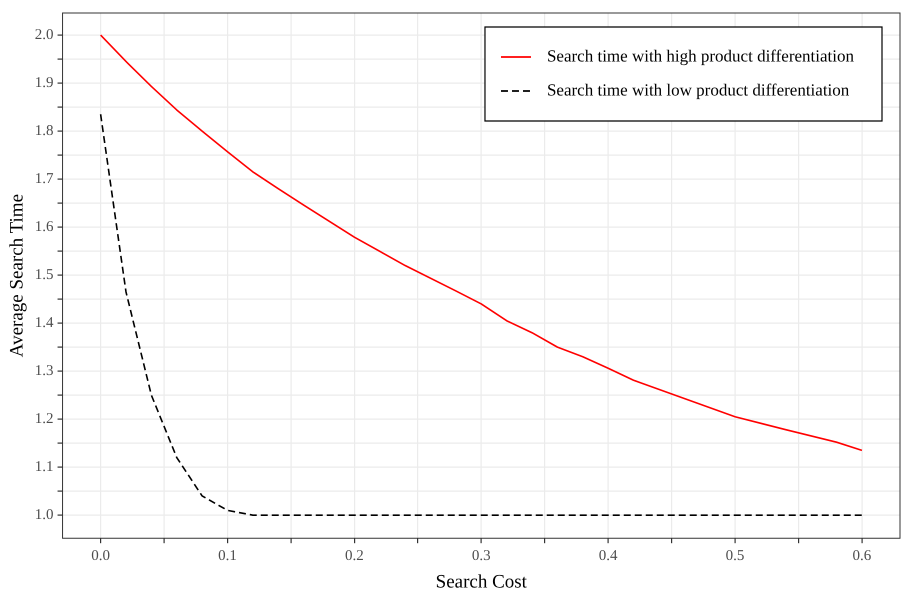  I want to click on y-tick-label: 1.2, so click(44, 419).